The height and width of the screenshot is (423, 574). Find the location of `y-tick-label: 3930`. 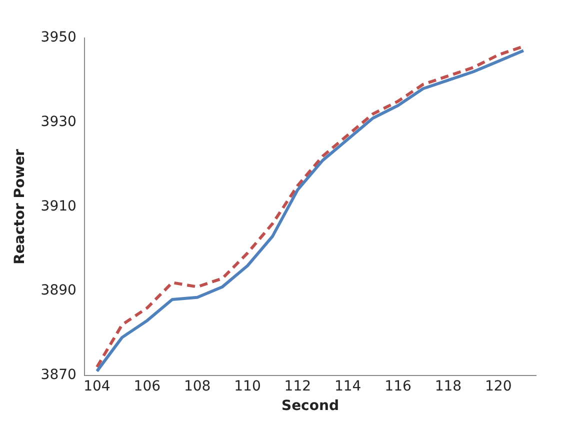

y-tick-label: 3930 is located at coordinates (58, 122).